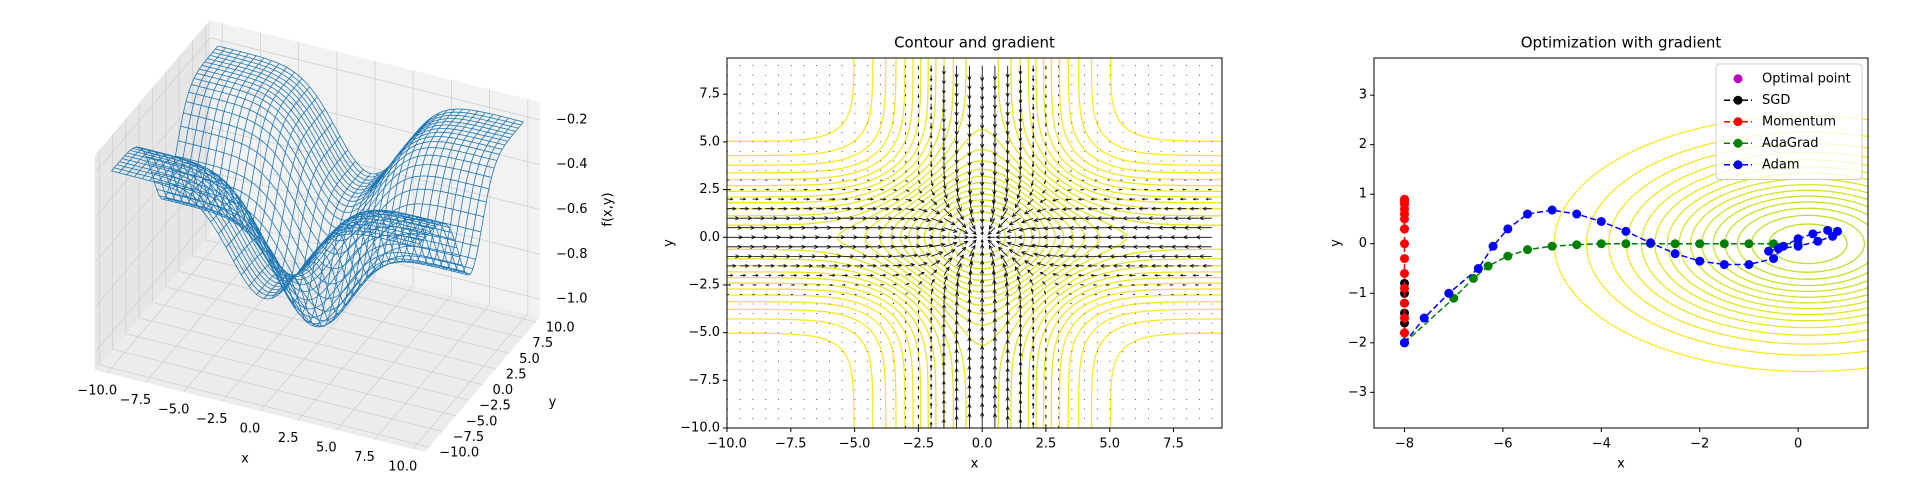  What do you see at coordinates (709, 141) in the screenshot?
I see `y-tick-label: 5.0` at bounding box center [709, 141].